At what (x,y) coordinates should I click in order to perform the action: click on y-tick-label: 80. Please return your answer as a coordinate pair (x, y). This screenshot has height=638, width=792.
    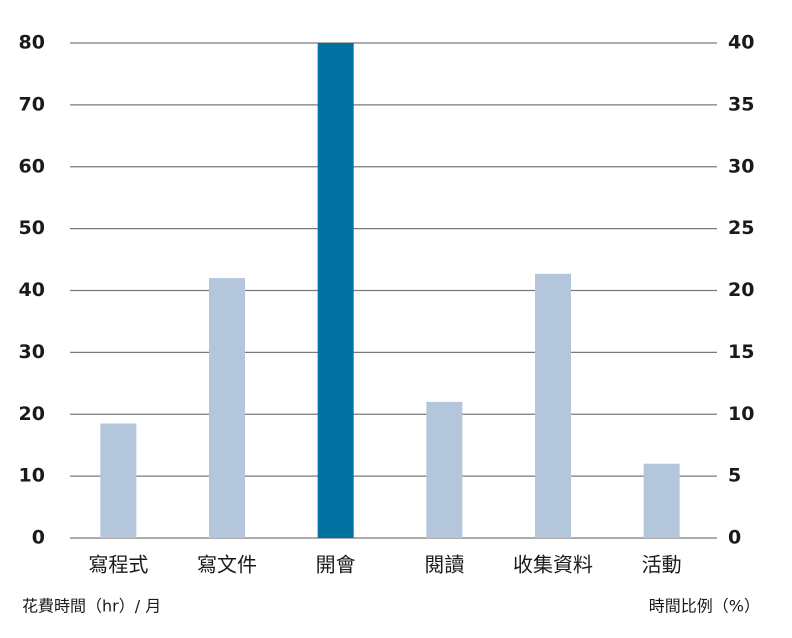
    Looking at the image, I should click on (32, 43).